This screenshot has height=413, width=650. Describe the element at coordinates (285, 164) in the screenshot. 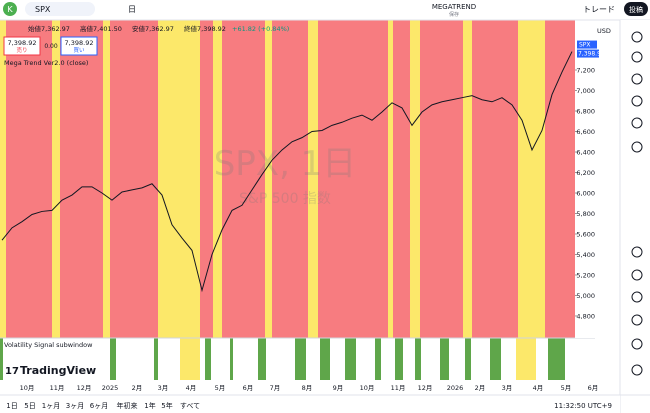

I see `watermark-symbol: SPX, 1日` at that location.